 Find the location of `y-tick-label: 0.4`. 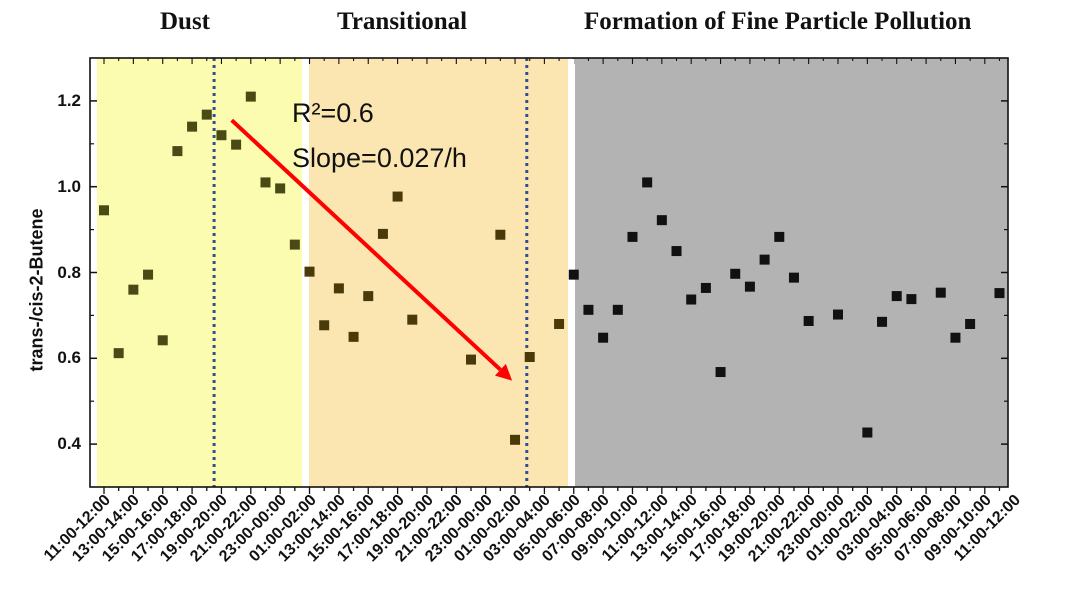

y-tick-label: 0.4 is located at coordinates (69, 444).